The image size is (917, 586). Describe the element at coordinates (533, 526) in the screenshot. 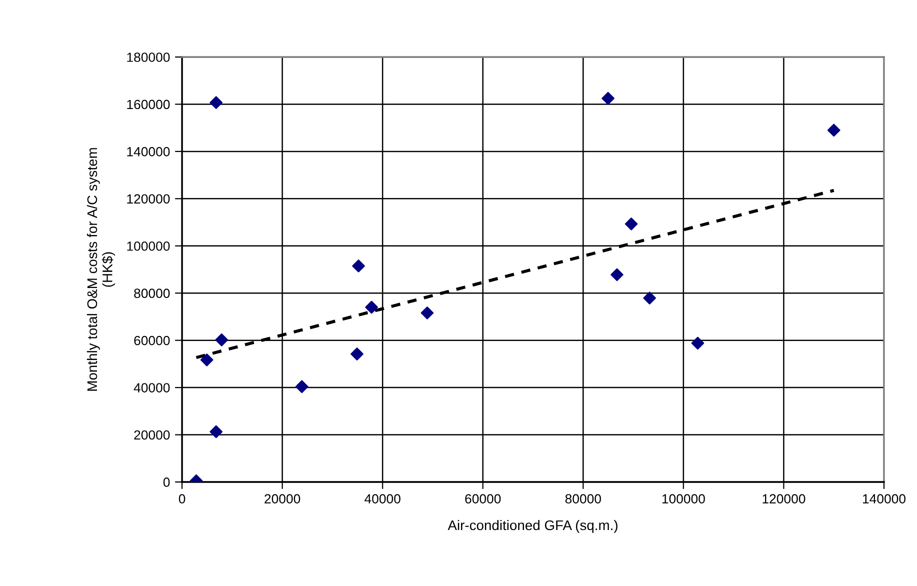

I see `x-axis-title: Air-conditioned GFA (sq.m.)` at that location.